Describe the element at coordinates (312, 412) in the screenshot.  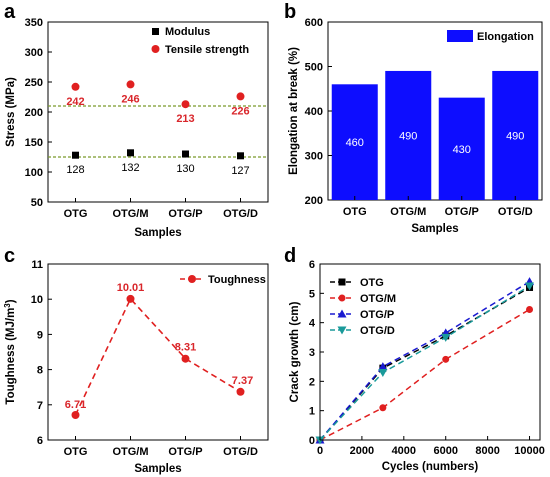
I see `panel-d-ytick-label: 1` at that location.